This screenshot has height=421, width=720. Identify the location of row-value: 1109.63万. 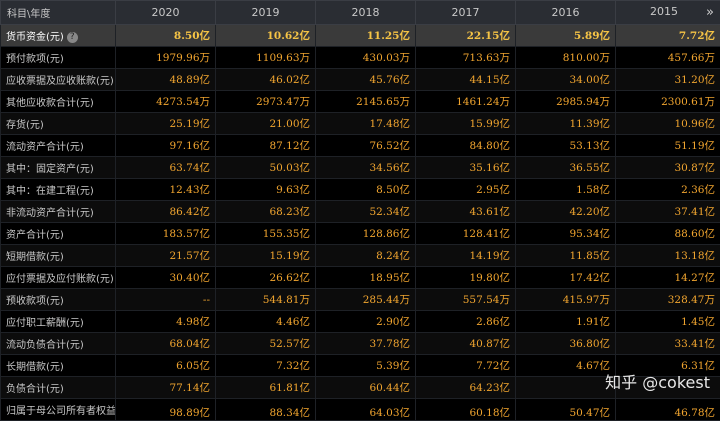
(266, 58).